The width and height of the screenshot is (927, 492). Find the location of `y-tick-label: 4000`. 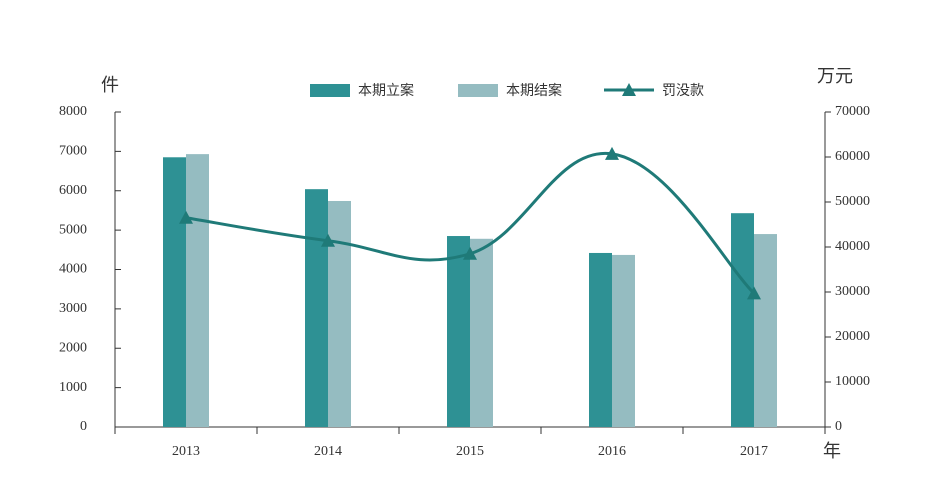

y-tick-label: 4000 is located at coordinates (73, 269).